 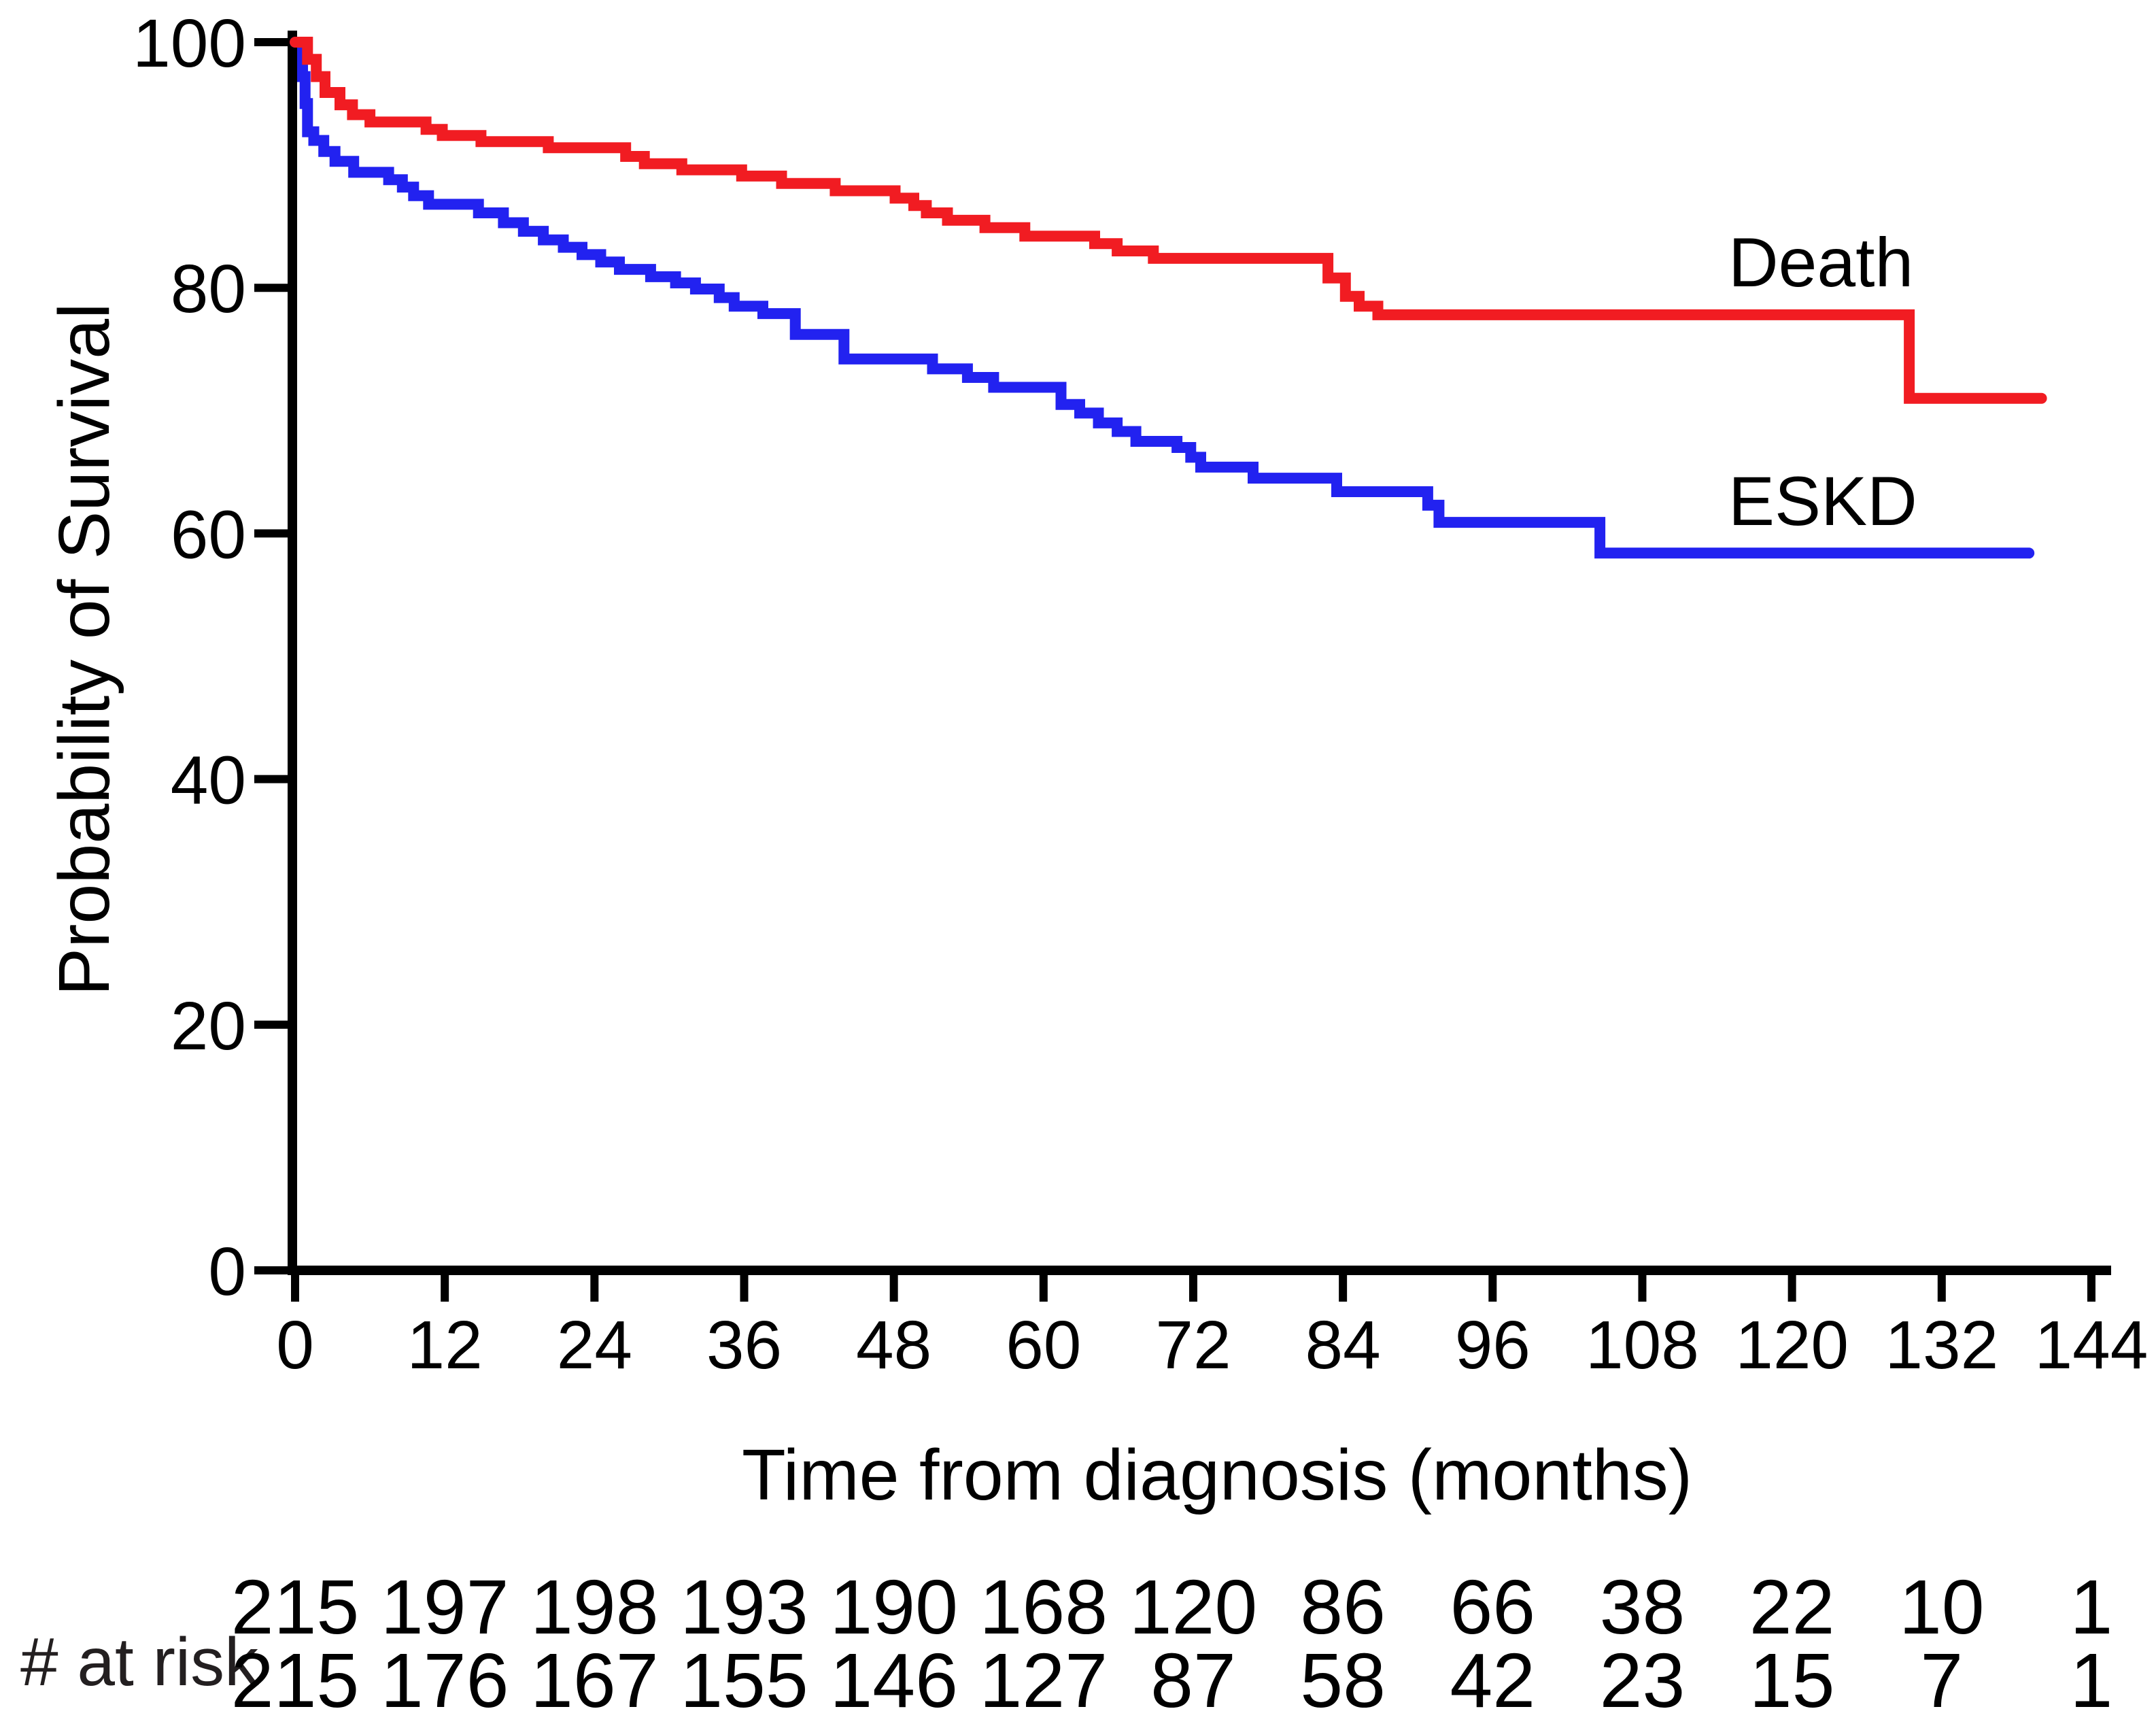 I want to click on risk-value-eskd-36: 155, so click(x=744, y=1673).